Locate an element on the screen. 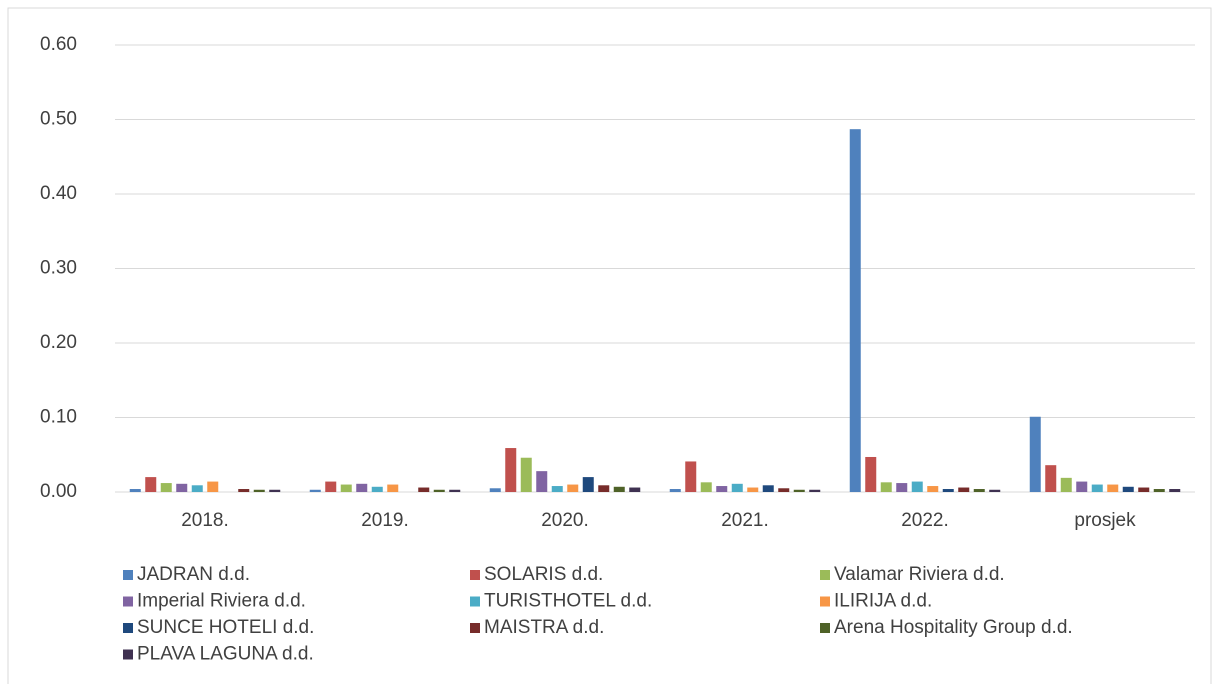 Image resolution: width=1221 pixels, height=684 pixels. legend-label: SUNCE HOTELI d.d. is located at coordinates (225, 627).